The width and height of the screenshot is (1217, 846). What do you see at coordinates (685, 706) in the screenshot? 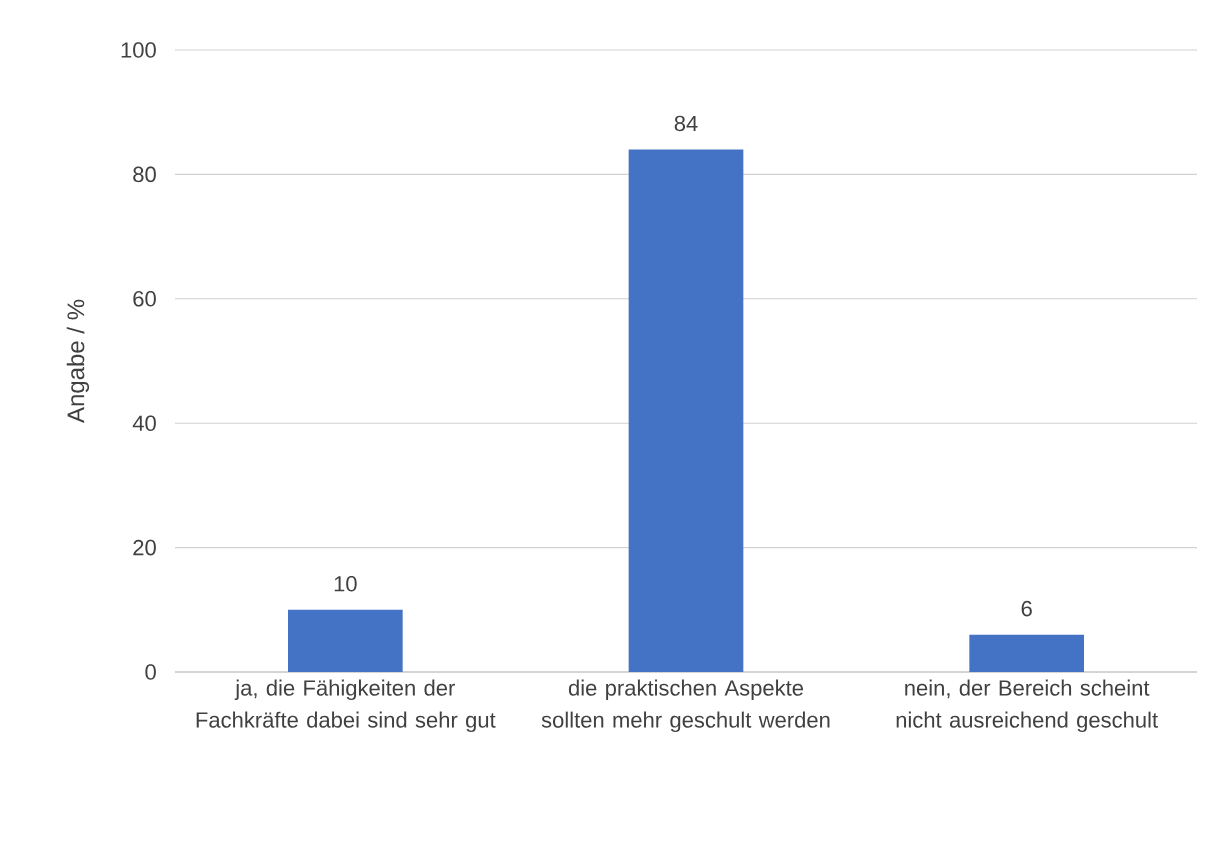
I see `x-tick-label: die praktischen Aspekte sollten mehr geschult werden` at bounding box center [685, 706].